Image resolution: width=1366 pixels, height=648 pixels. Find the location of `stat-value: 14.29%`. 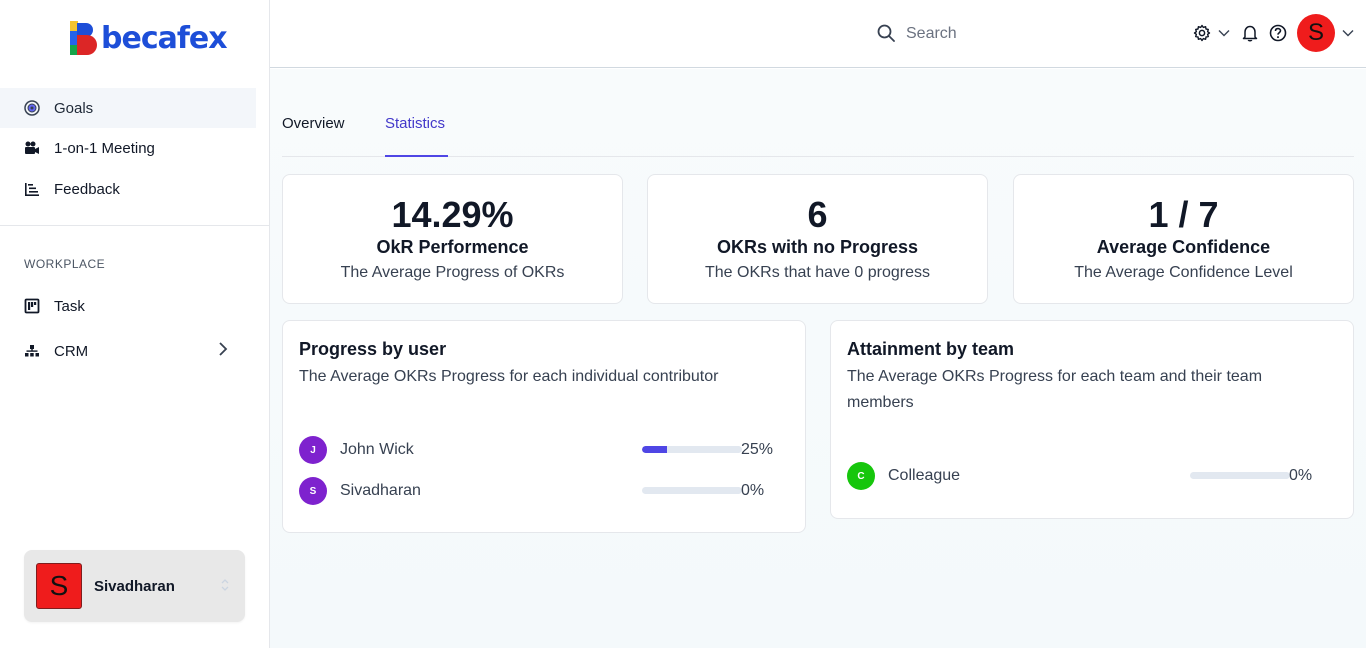

stat-value: 14.29% is located at coordinates (452, 214).